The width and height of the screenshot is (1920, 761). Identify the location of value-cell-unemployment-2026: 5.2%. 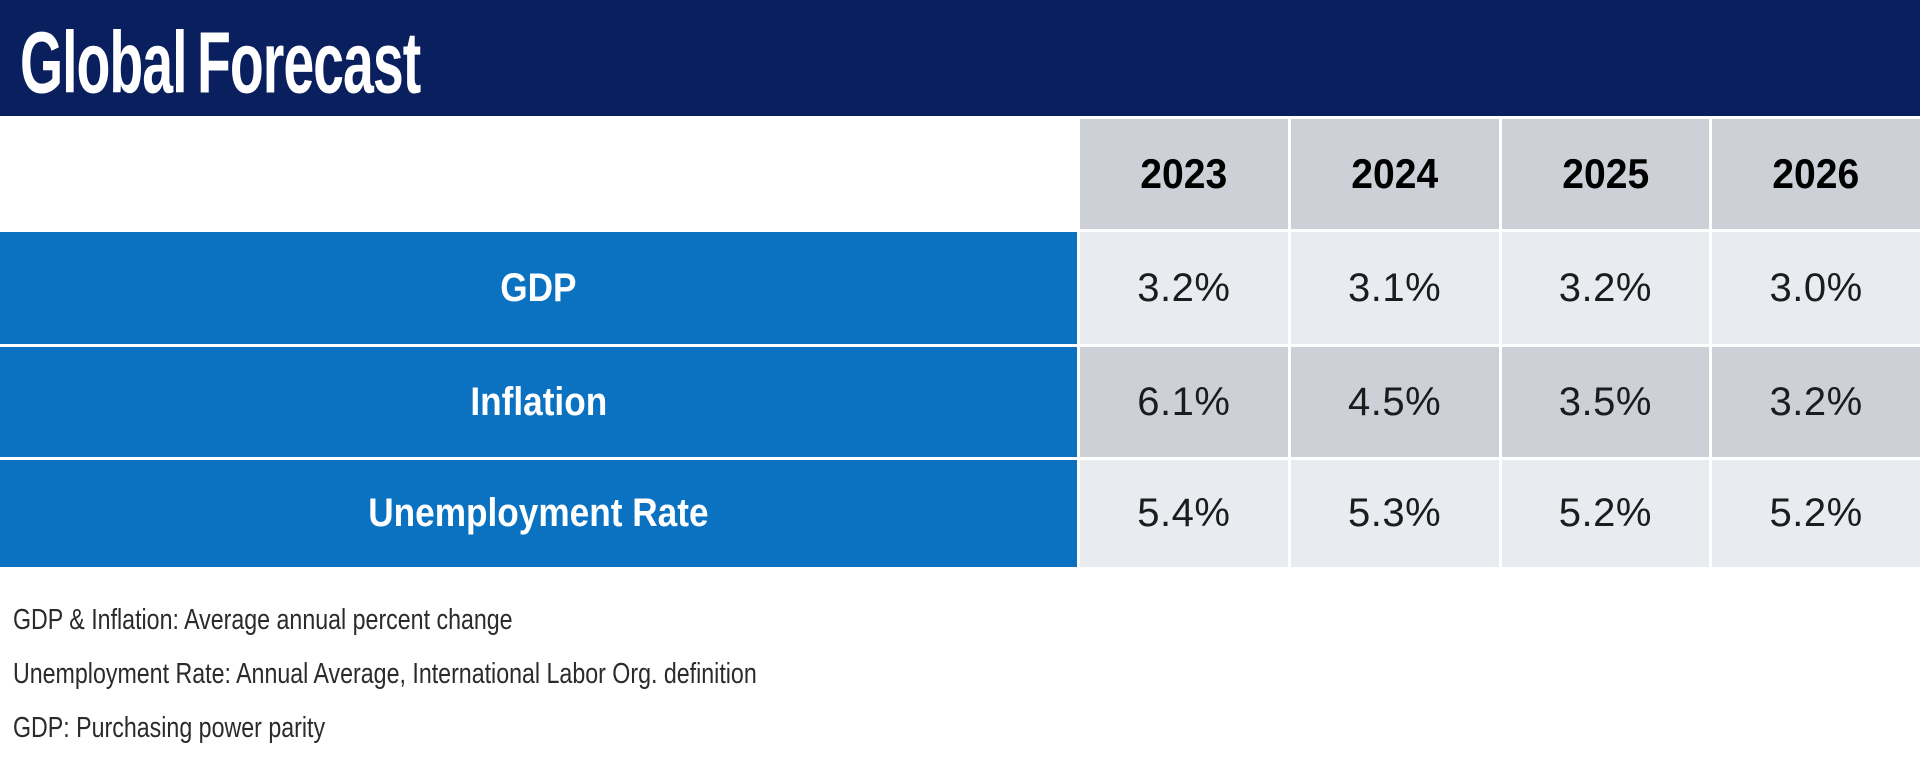
(1816, 513).